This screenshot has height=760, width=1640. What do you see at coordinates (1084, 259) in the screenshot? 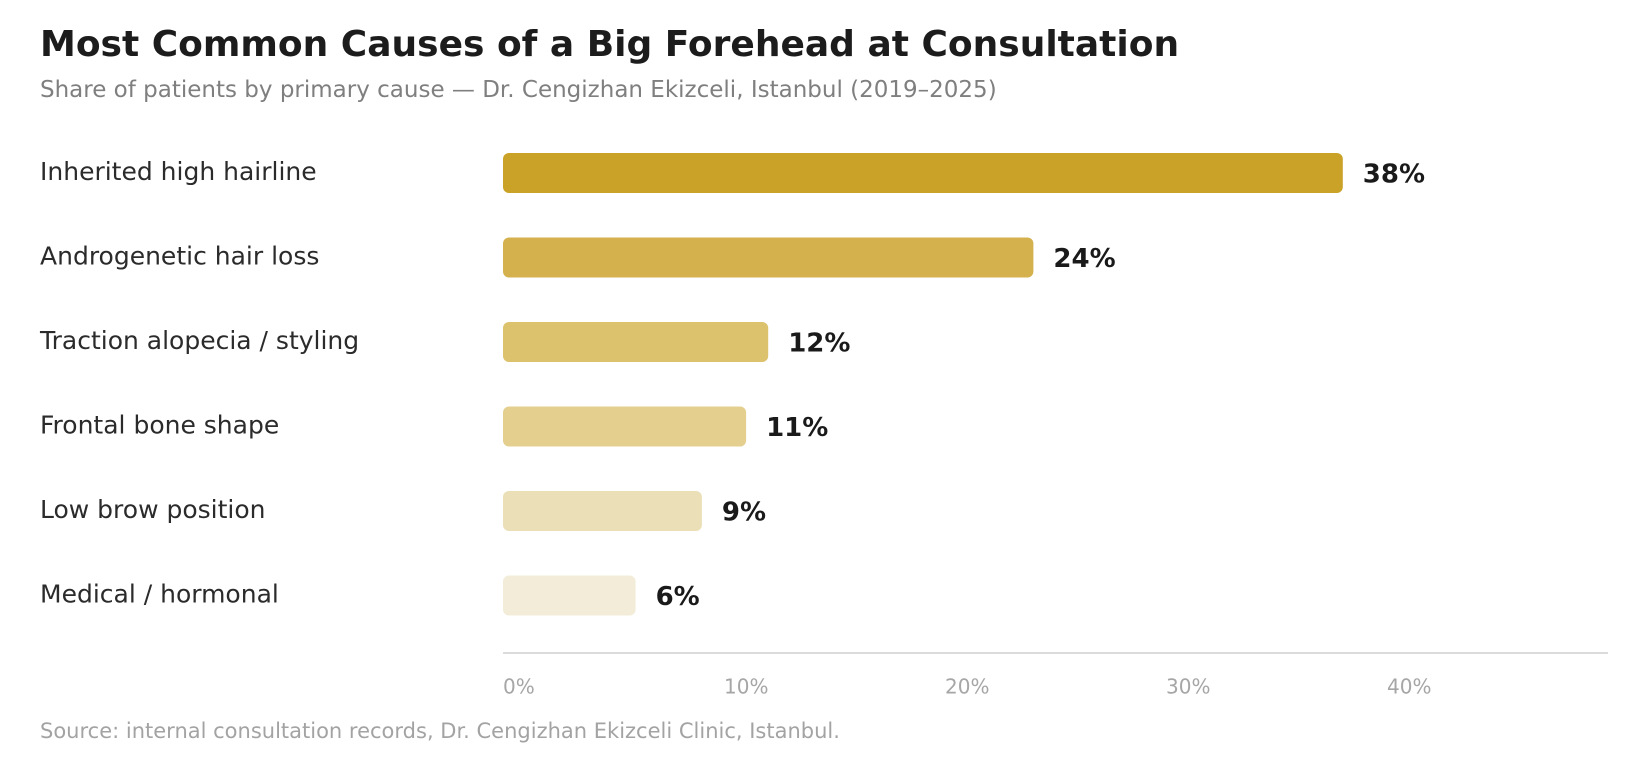
I see `value-label: 24%` at bounding box center [1084, 259].